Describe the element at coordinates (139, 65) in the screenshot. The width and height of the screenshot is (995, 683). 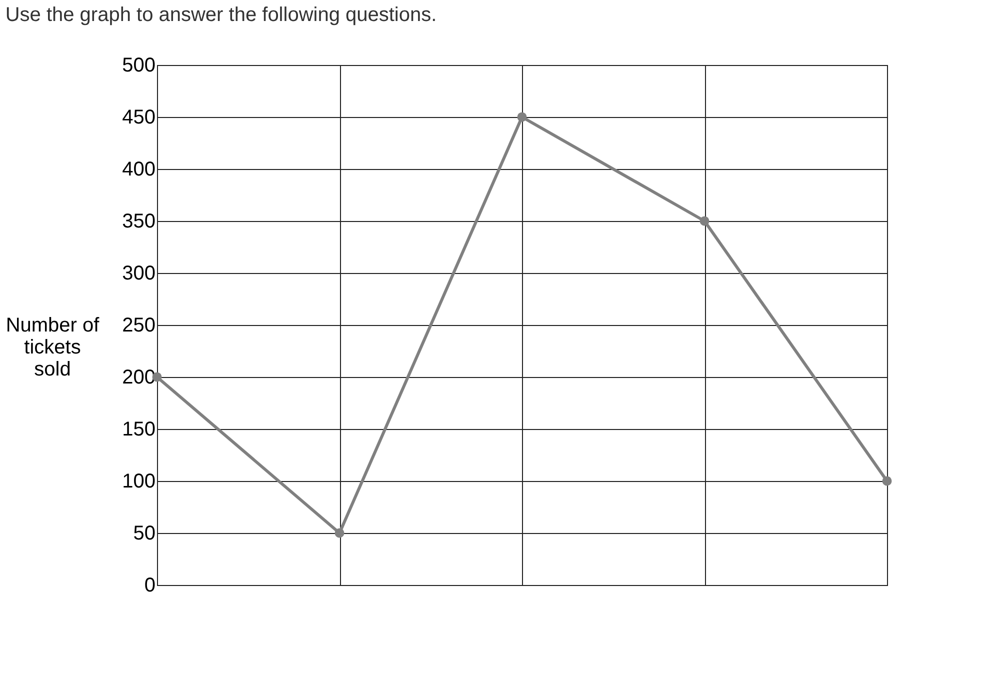
I see `y-tick-label: 500` at that location.